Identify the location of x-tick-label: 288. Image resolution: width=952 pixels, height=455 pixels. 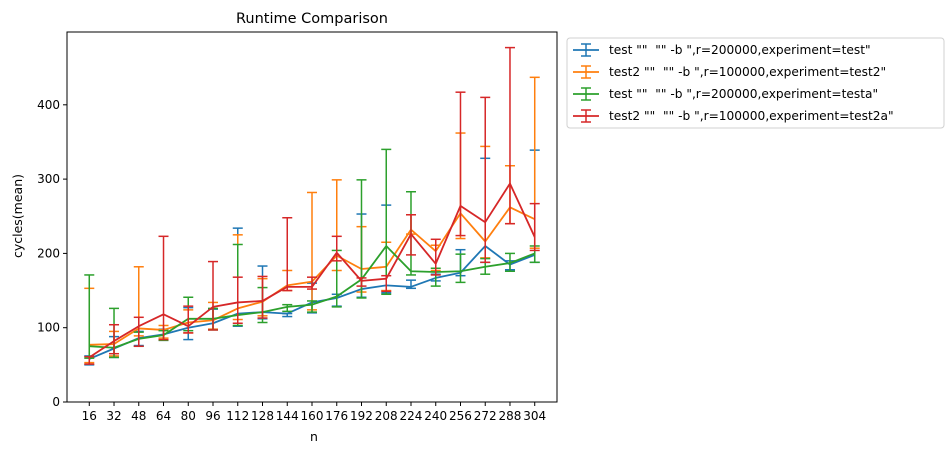
(510, 416).